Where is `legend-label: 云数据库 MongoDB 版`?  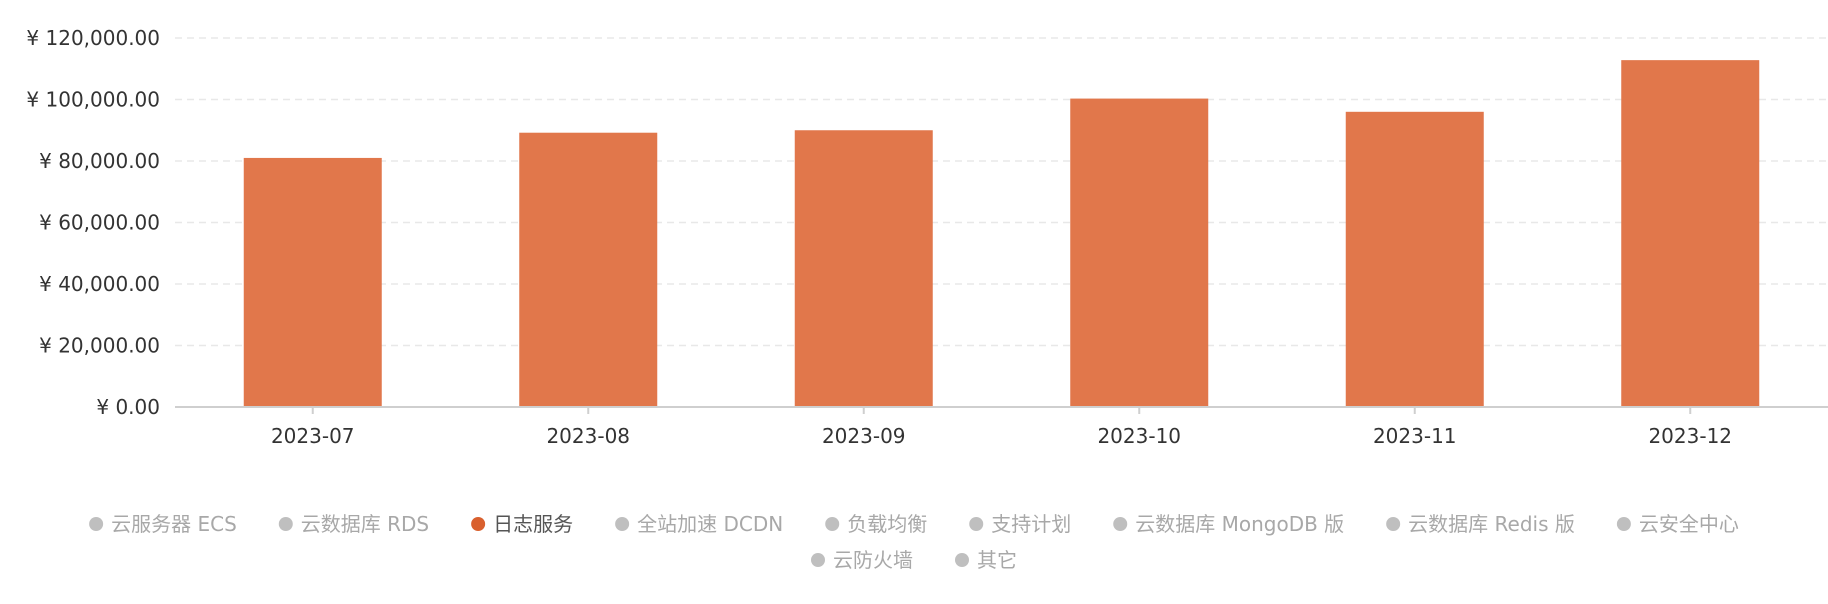 legend-label: 云数据库 MongoDB 版 is located at coordinates (1239, 524).